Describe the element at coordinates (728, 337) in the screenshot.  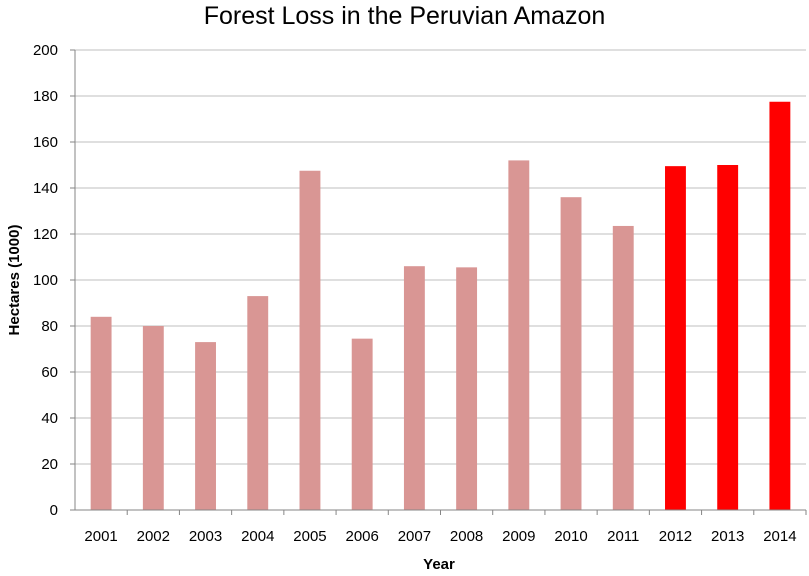
I see `bar-2013` at that location.